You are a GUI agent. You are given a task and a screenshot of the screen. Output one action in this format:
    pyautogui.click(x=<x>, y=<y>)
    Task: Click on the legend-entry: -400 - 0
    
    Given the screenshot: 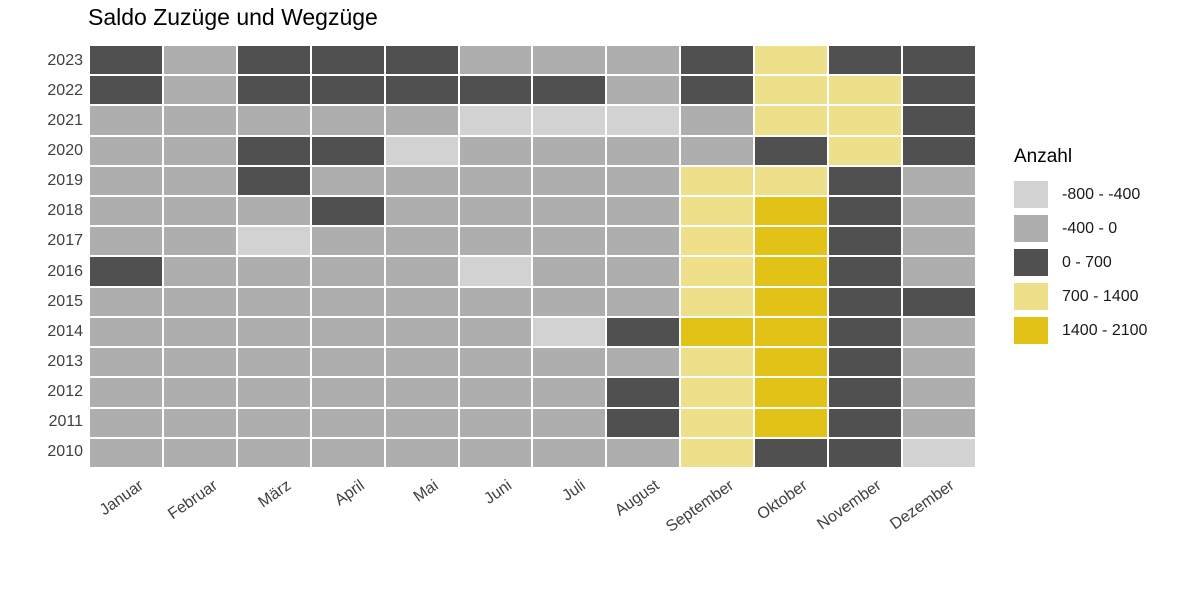 What is the action you would take?
    pyautogui.click(x=1097, y=228)
    